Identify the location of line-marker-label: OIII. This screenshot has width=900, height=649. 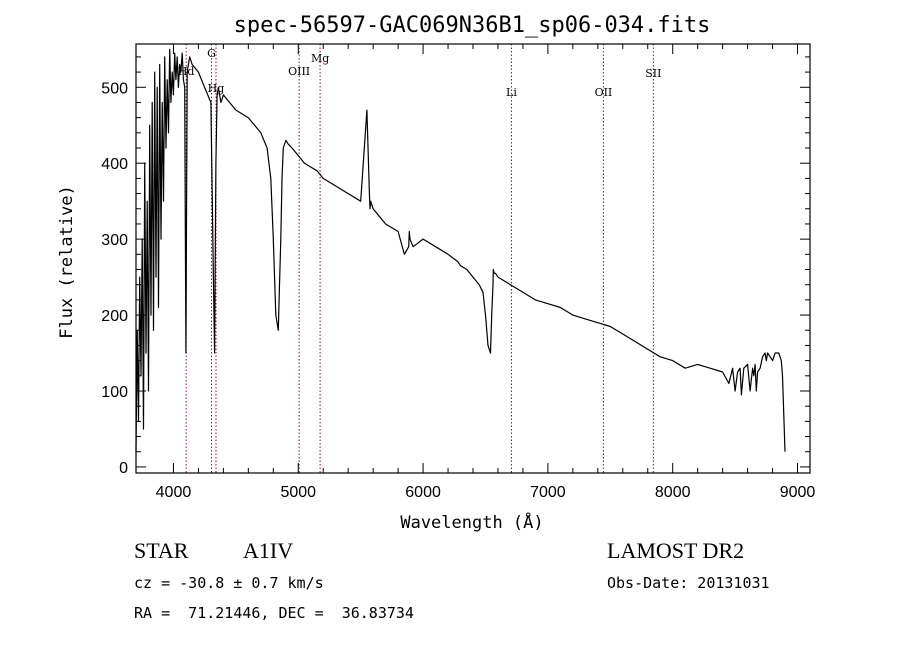
(299, 71).